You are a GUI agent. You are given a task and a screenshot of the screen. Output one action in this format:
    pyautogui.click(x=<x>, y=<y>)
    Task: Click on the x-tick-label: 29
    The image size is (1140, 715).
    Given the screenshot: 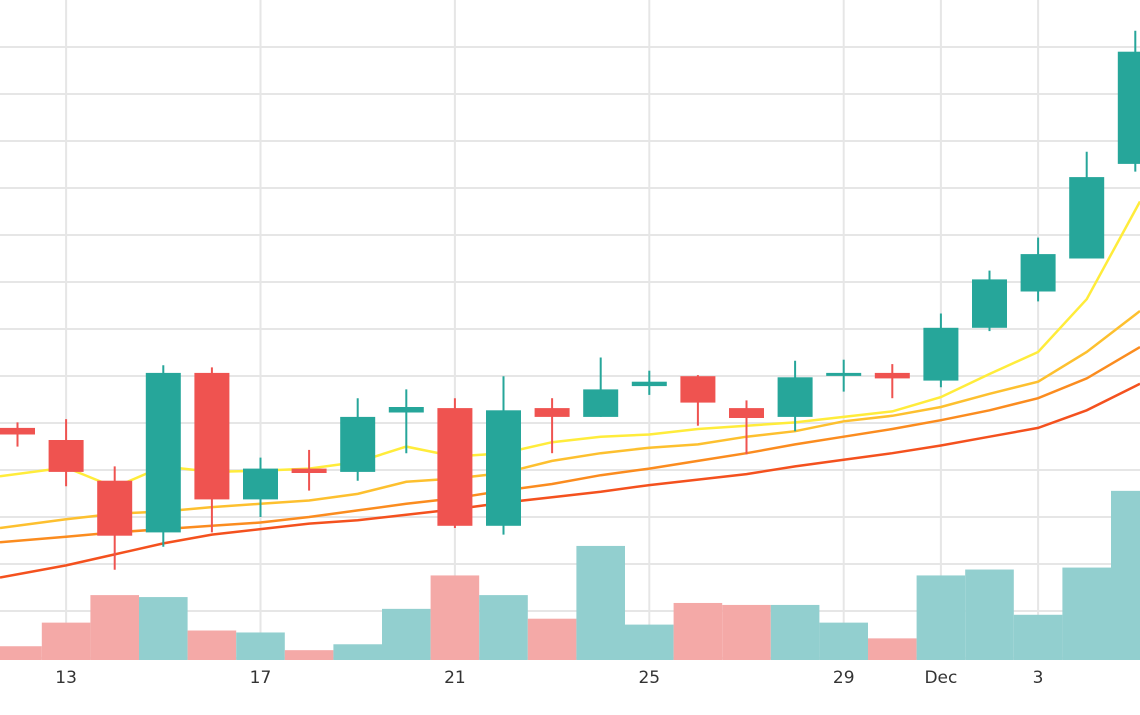 What is the action you would take?
    pyautogui.click(x=844, y=678)
    